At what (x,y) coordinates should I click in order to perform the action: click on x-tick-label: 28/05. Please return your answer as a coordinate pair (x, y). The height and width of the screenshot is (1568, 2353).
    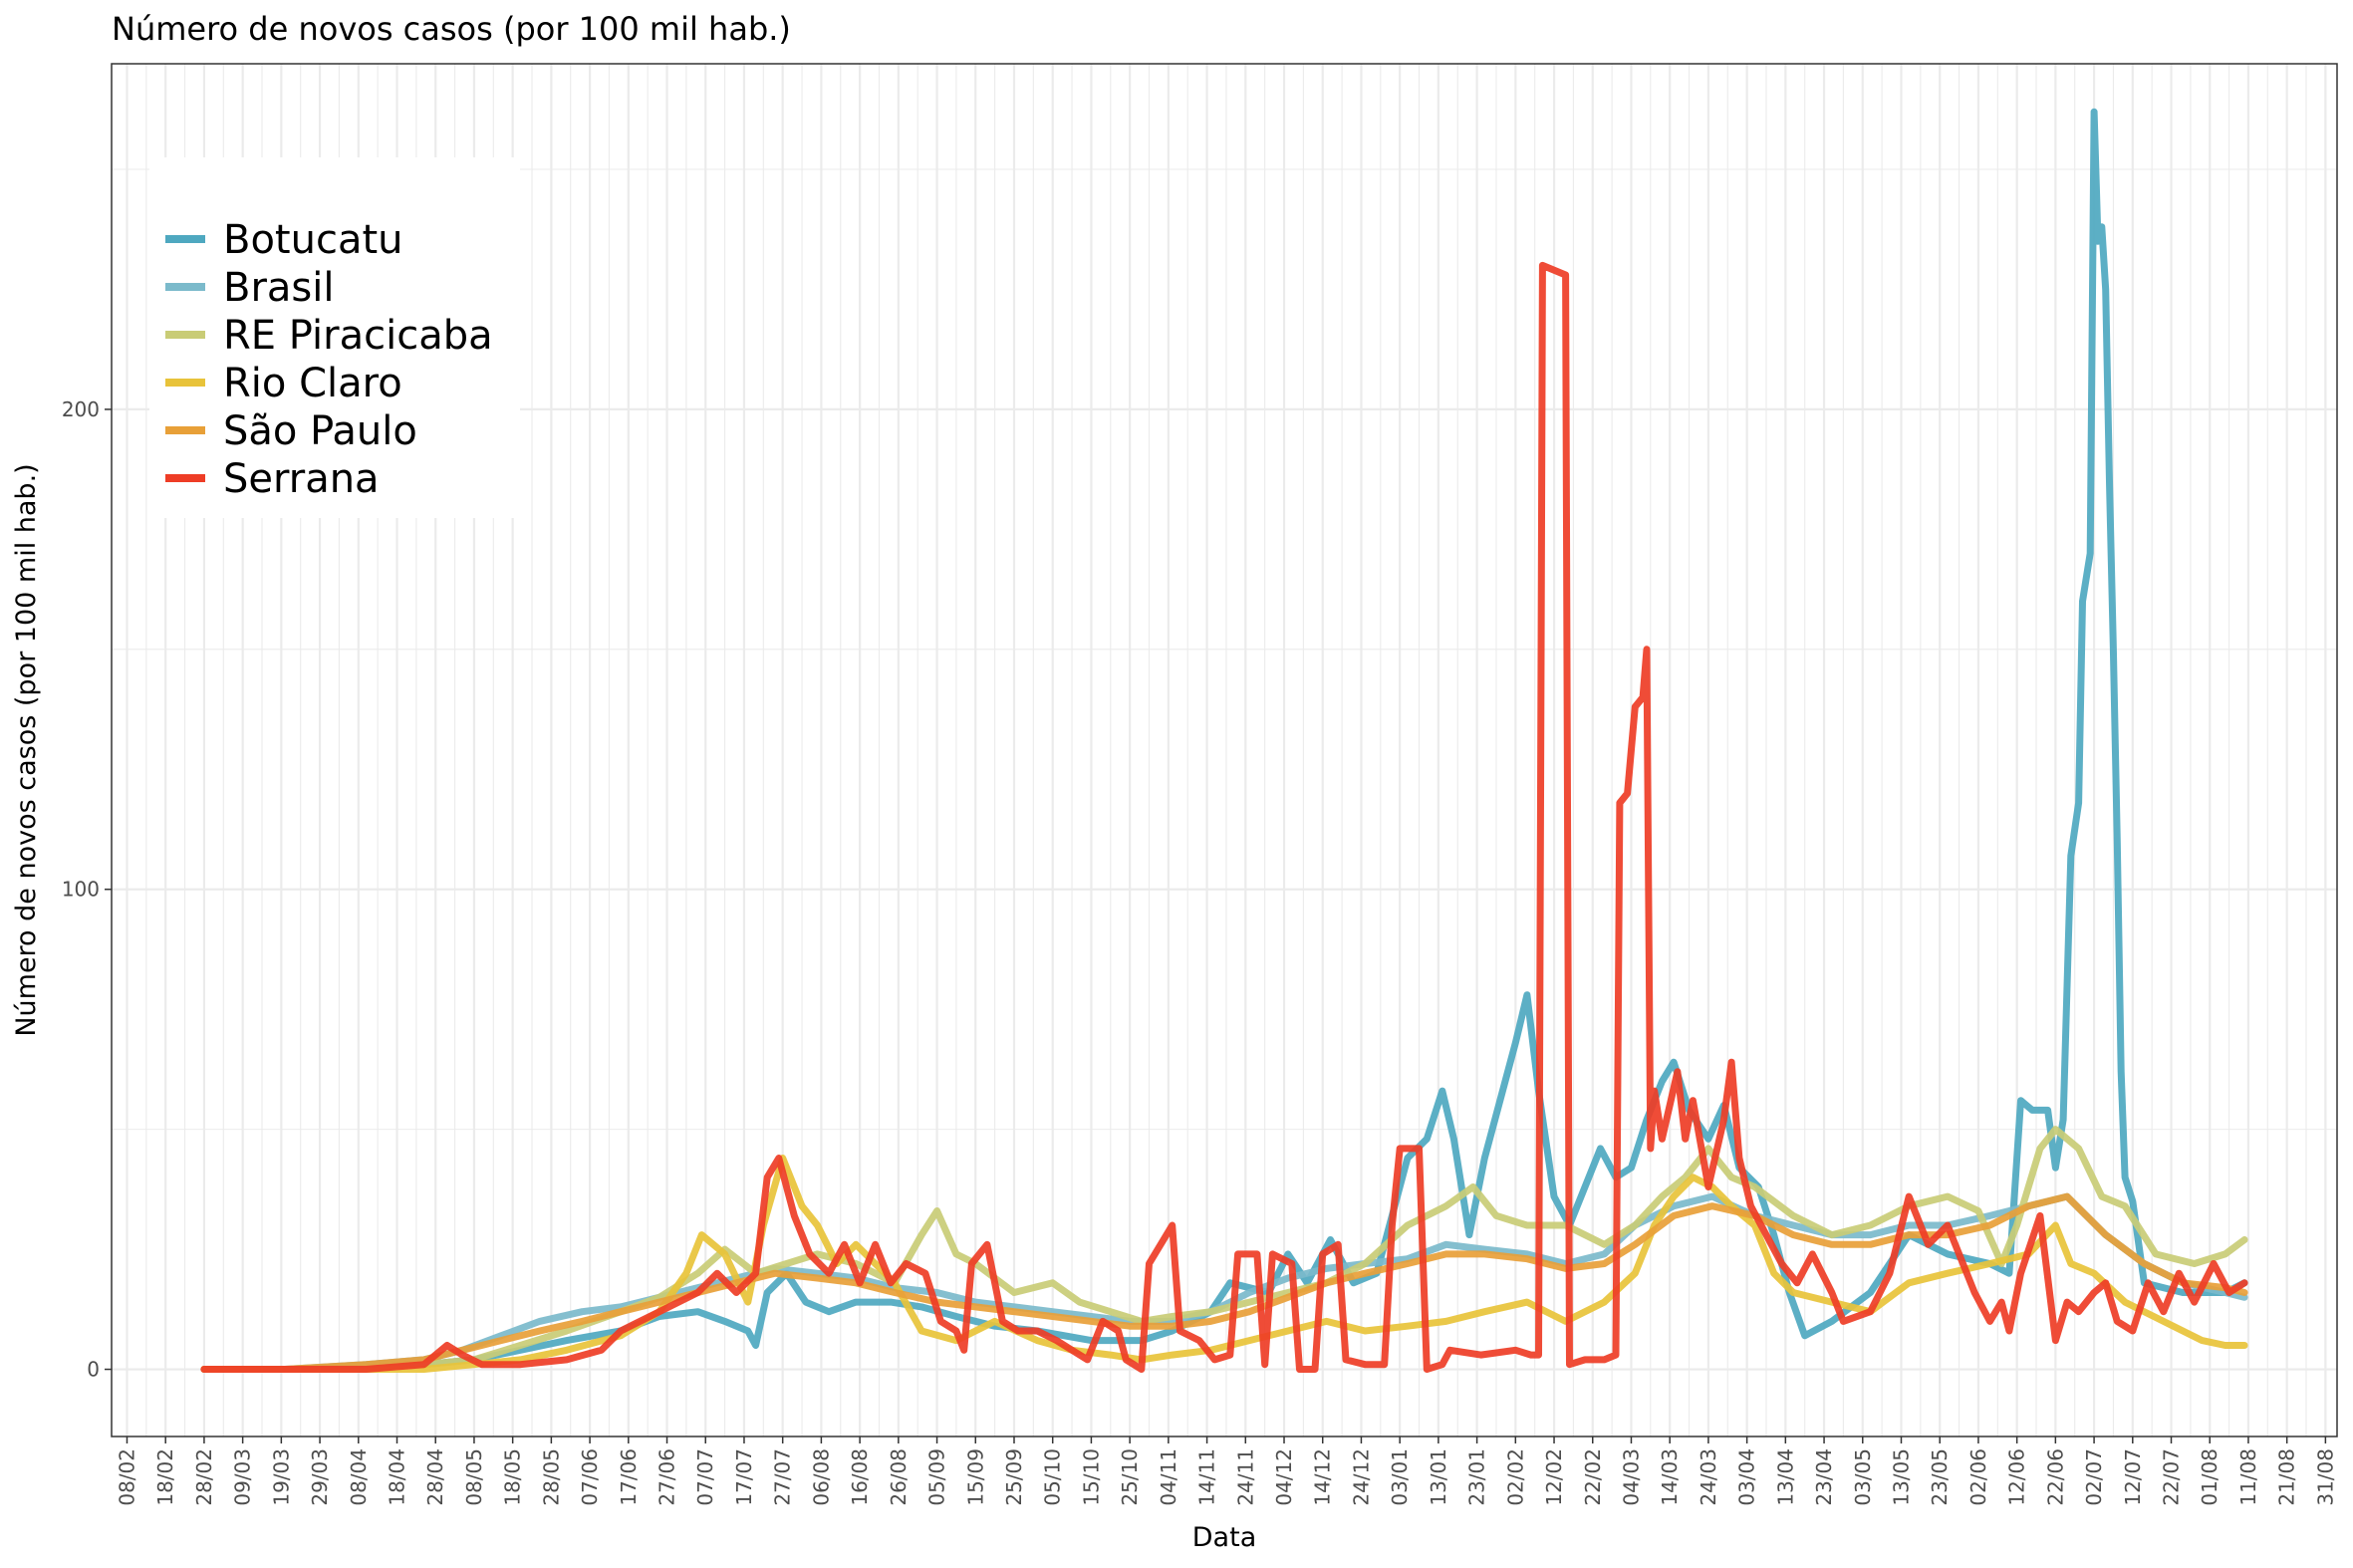
    Looking at the image, I should click on (551, 1477).